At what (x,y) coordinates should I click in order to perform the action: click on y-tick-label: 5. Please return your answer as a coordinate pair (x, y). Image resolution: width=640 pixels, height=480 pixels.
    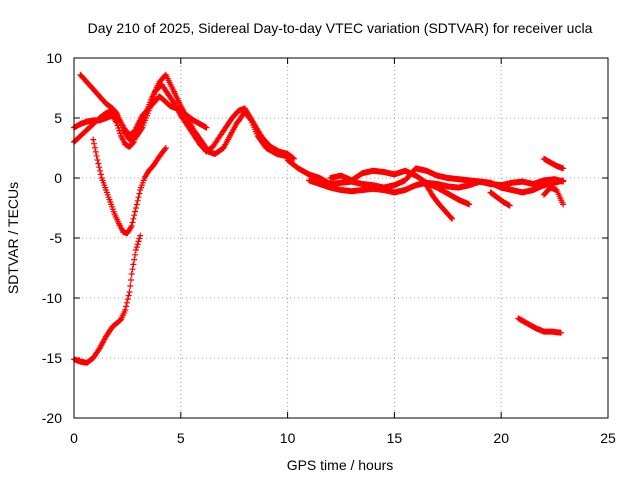
    Looking at the image, I should click on (58, 118).